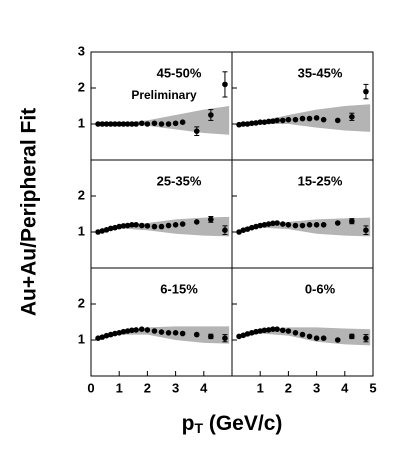 Image resolution: width=409 pixels, height=463 pixels. What do you see at coordinates (302, 322) in the screenshot?
I see `panel-frame` at bounding box center [302, 322].